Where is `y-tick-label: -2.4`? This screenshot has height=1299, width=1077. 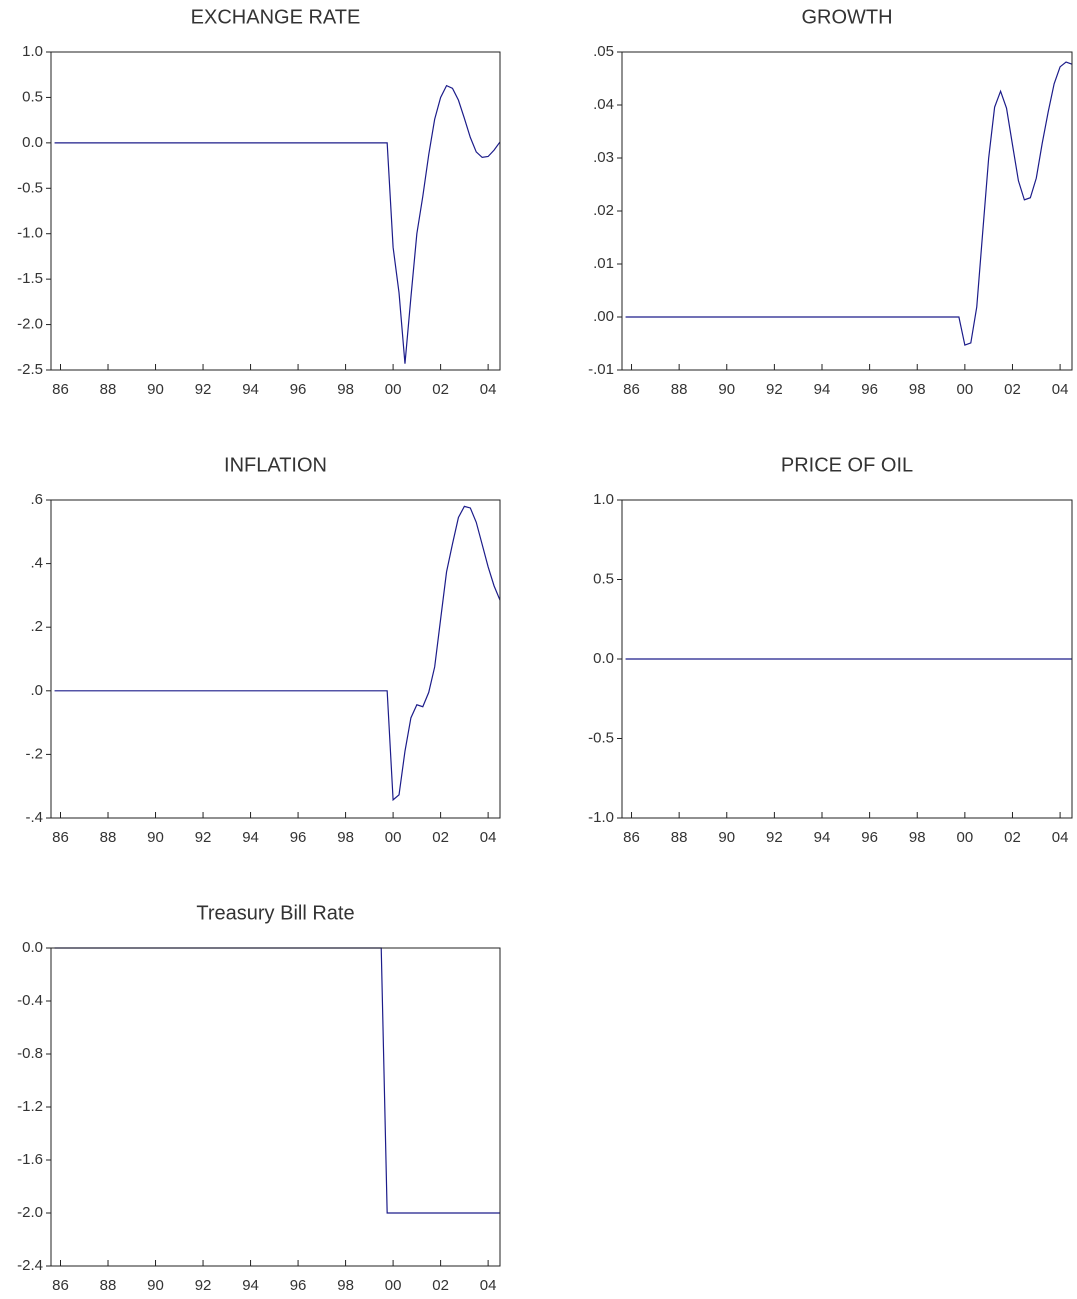 y-tick-label: -2.4 is located at coordinates (30, 1265).